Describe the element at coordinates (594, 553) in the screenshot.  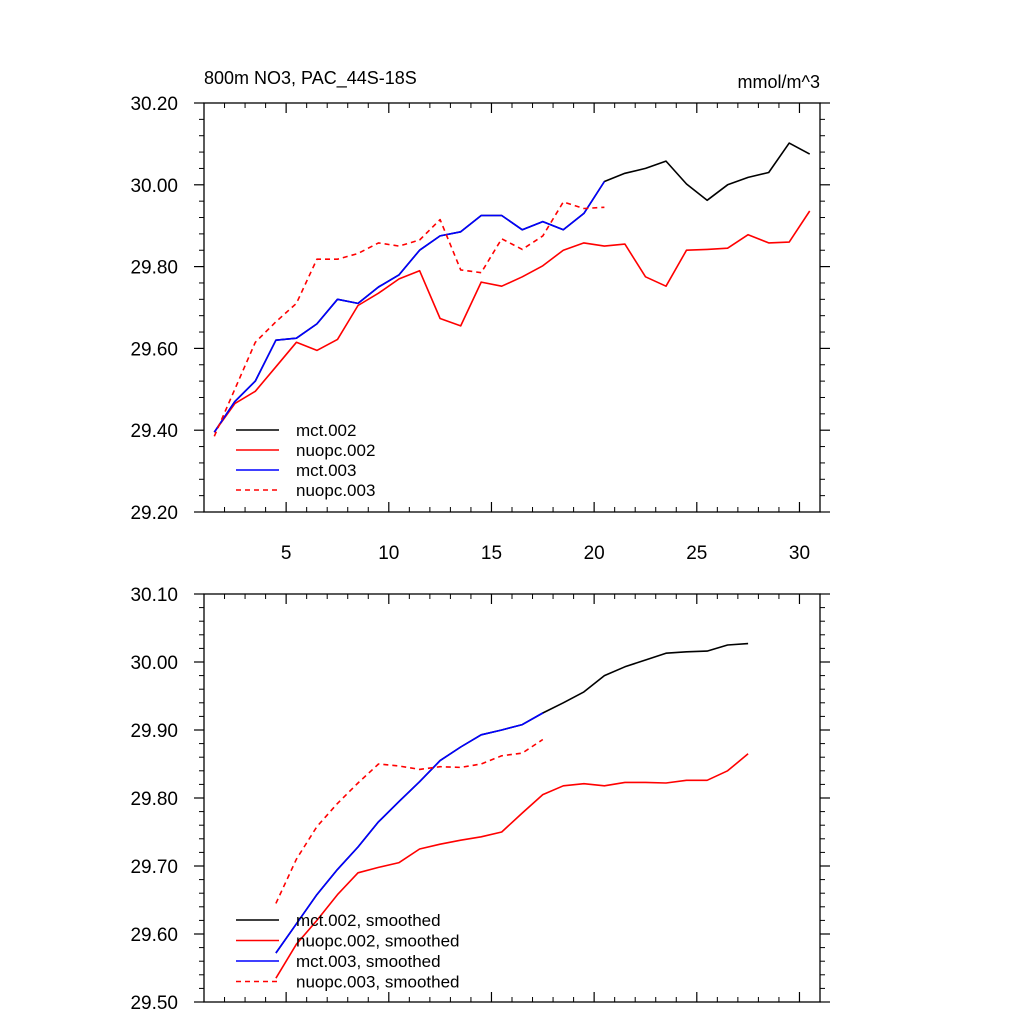
I see `x-tick-label: 20` at that location.